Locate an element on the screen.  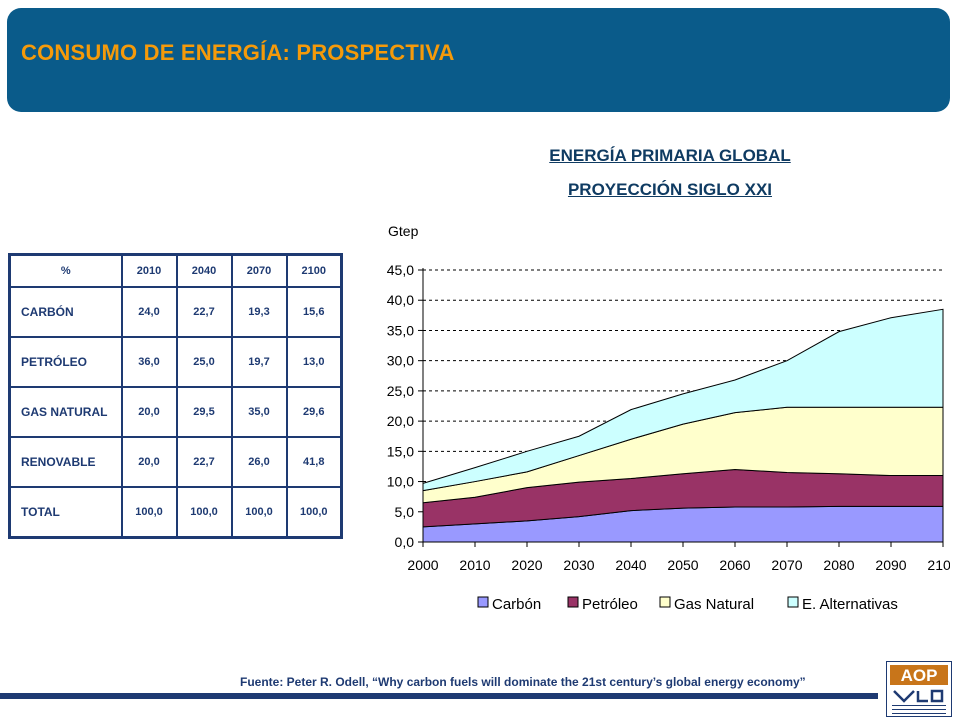
x-tick-label: 2090 is located at coordinates (890, 565).